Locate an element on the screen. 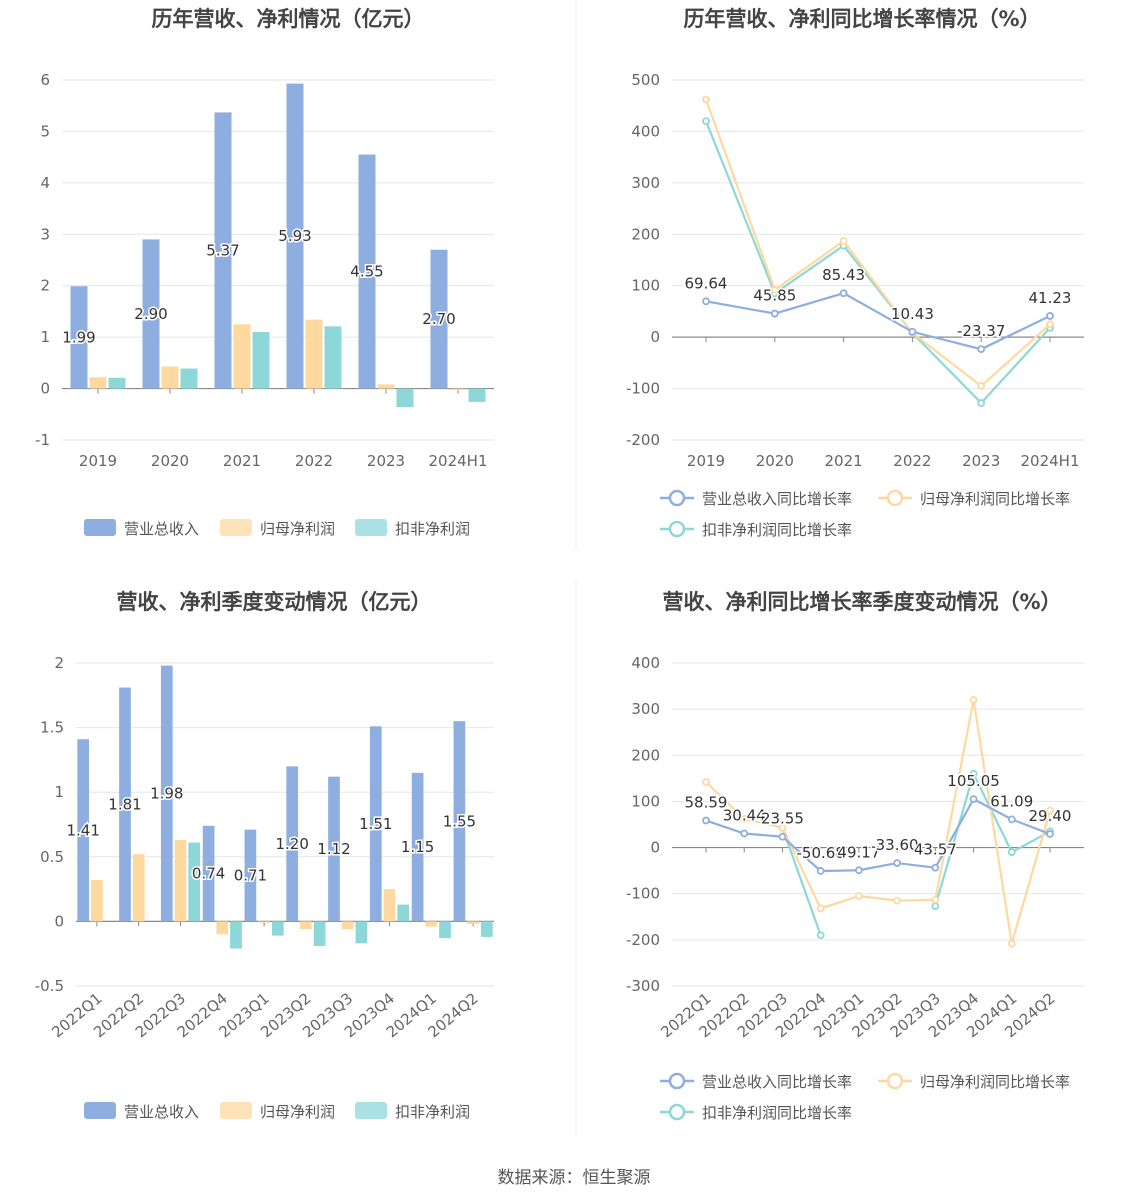 Image resolution: width=1148 pixels, height=1202 pixels. y-tick-label: 3 is located at coordinates (45, 234).